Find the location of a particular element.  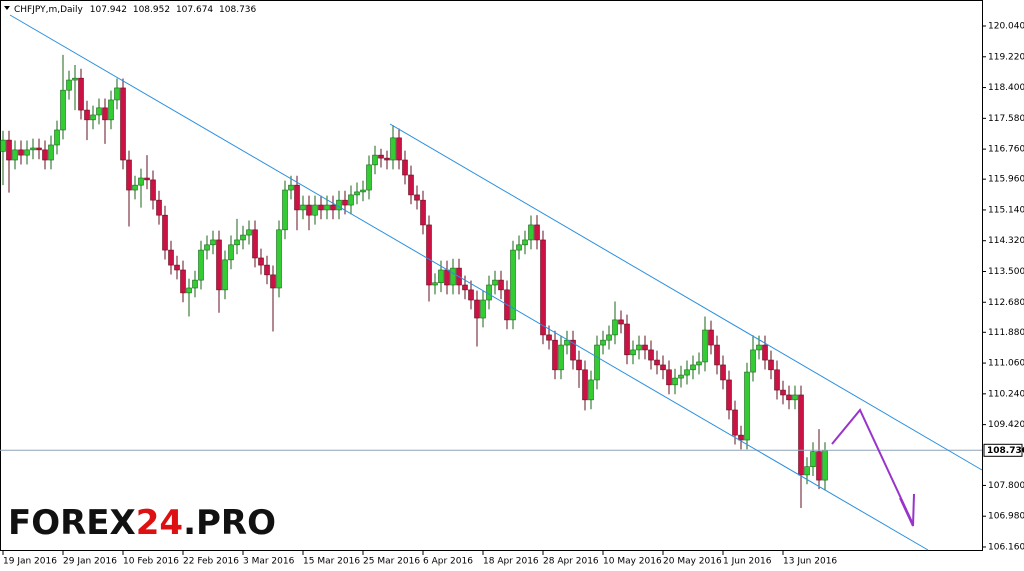

watermark: FOREX24.PRO is located at coordinates (142, 523).